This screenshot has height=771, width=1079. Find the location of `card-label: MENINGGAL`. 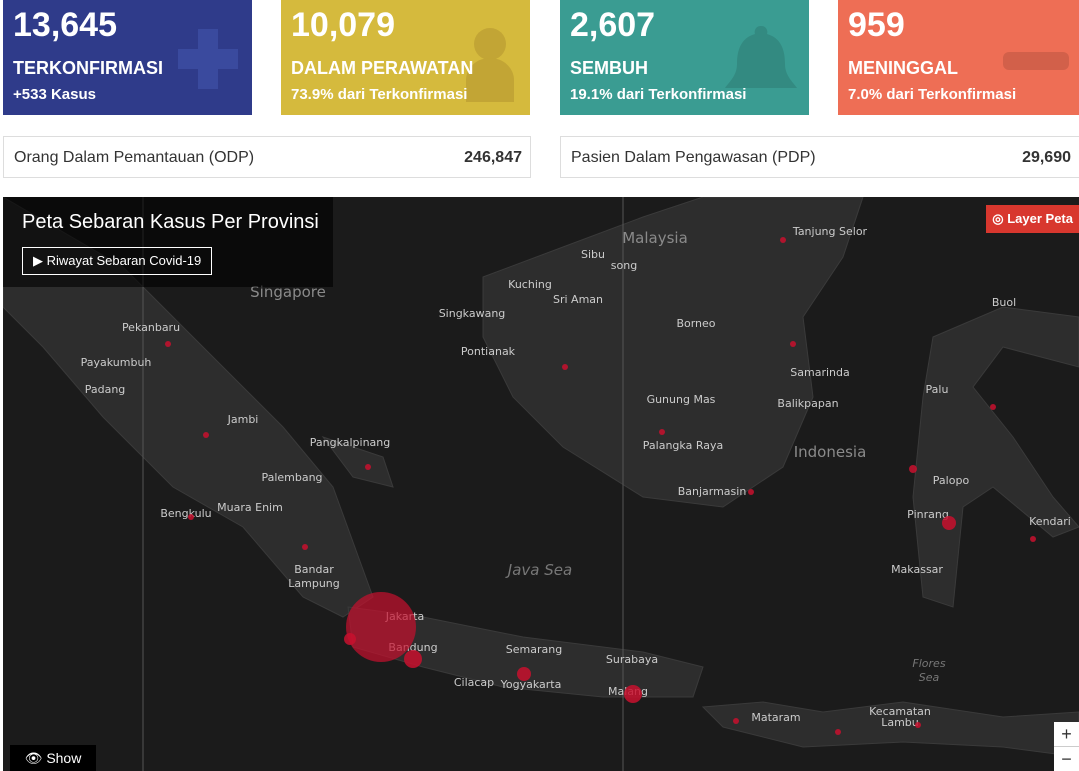

card-label: MENINGGAL is located at coordinates (903, 68).